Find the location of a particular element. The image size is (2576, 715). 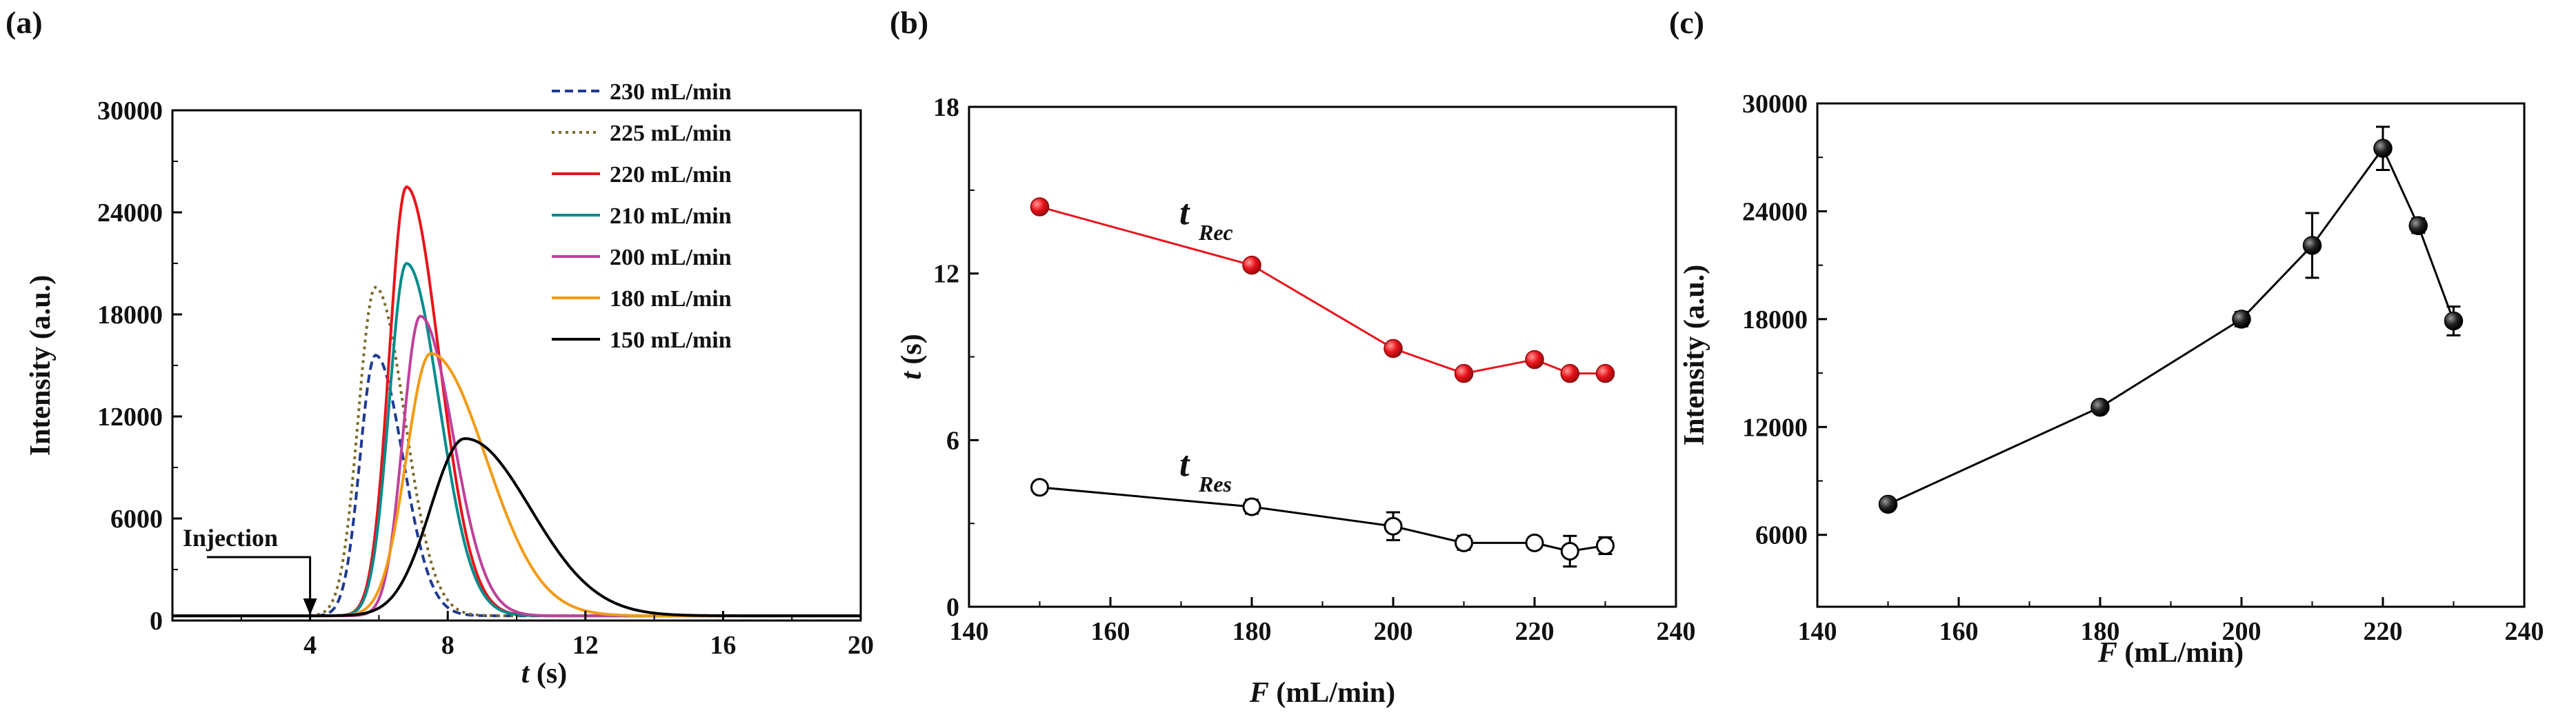

panel-a-injection-annotation: Injection is located at coordinates (250, 569).